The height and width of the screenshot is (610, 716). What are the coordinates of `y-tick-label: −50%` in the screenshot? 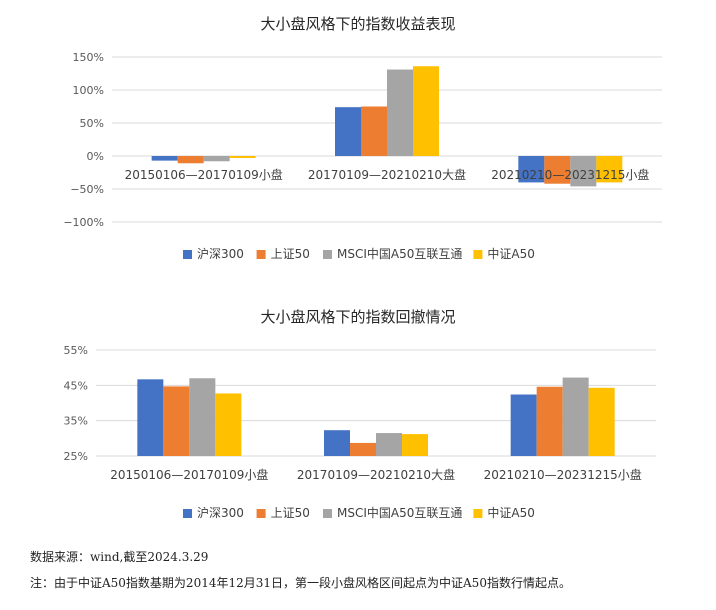 It's located at (87, 189).